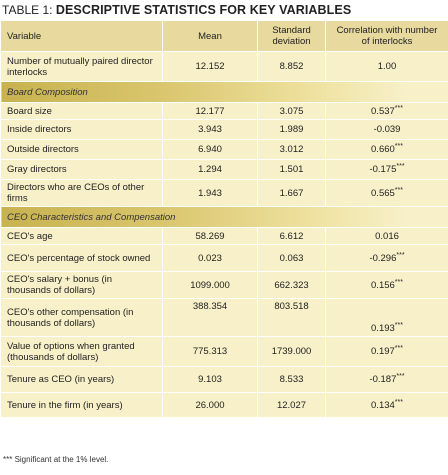 The height and width of the screenshot is (475, 448). What do you see at coordinates (81, 379) in the screenshot?
I see `variable-cell: Tenure as CEO (in years)` at bounding box center [81, 379].